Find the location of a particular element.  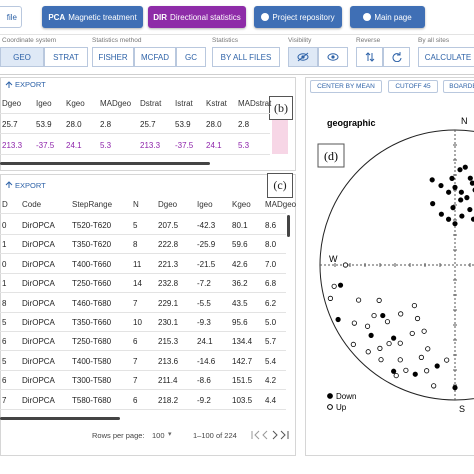

table-cell: 7 is located at coordinates (4, 400).